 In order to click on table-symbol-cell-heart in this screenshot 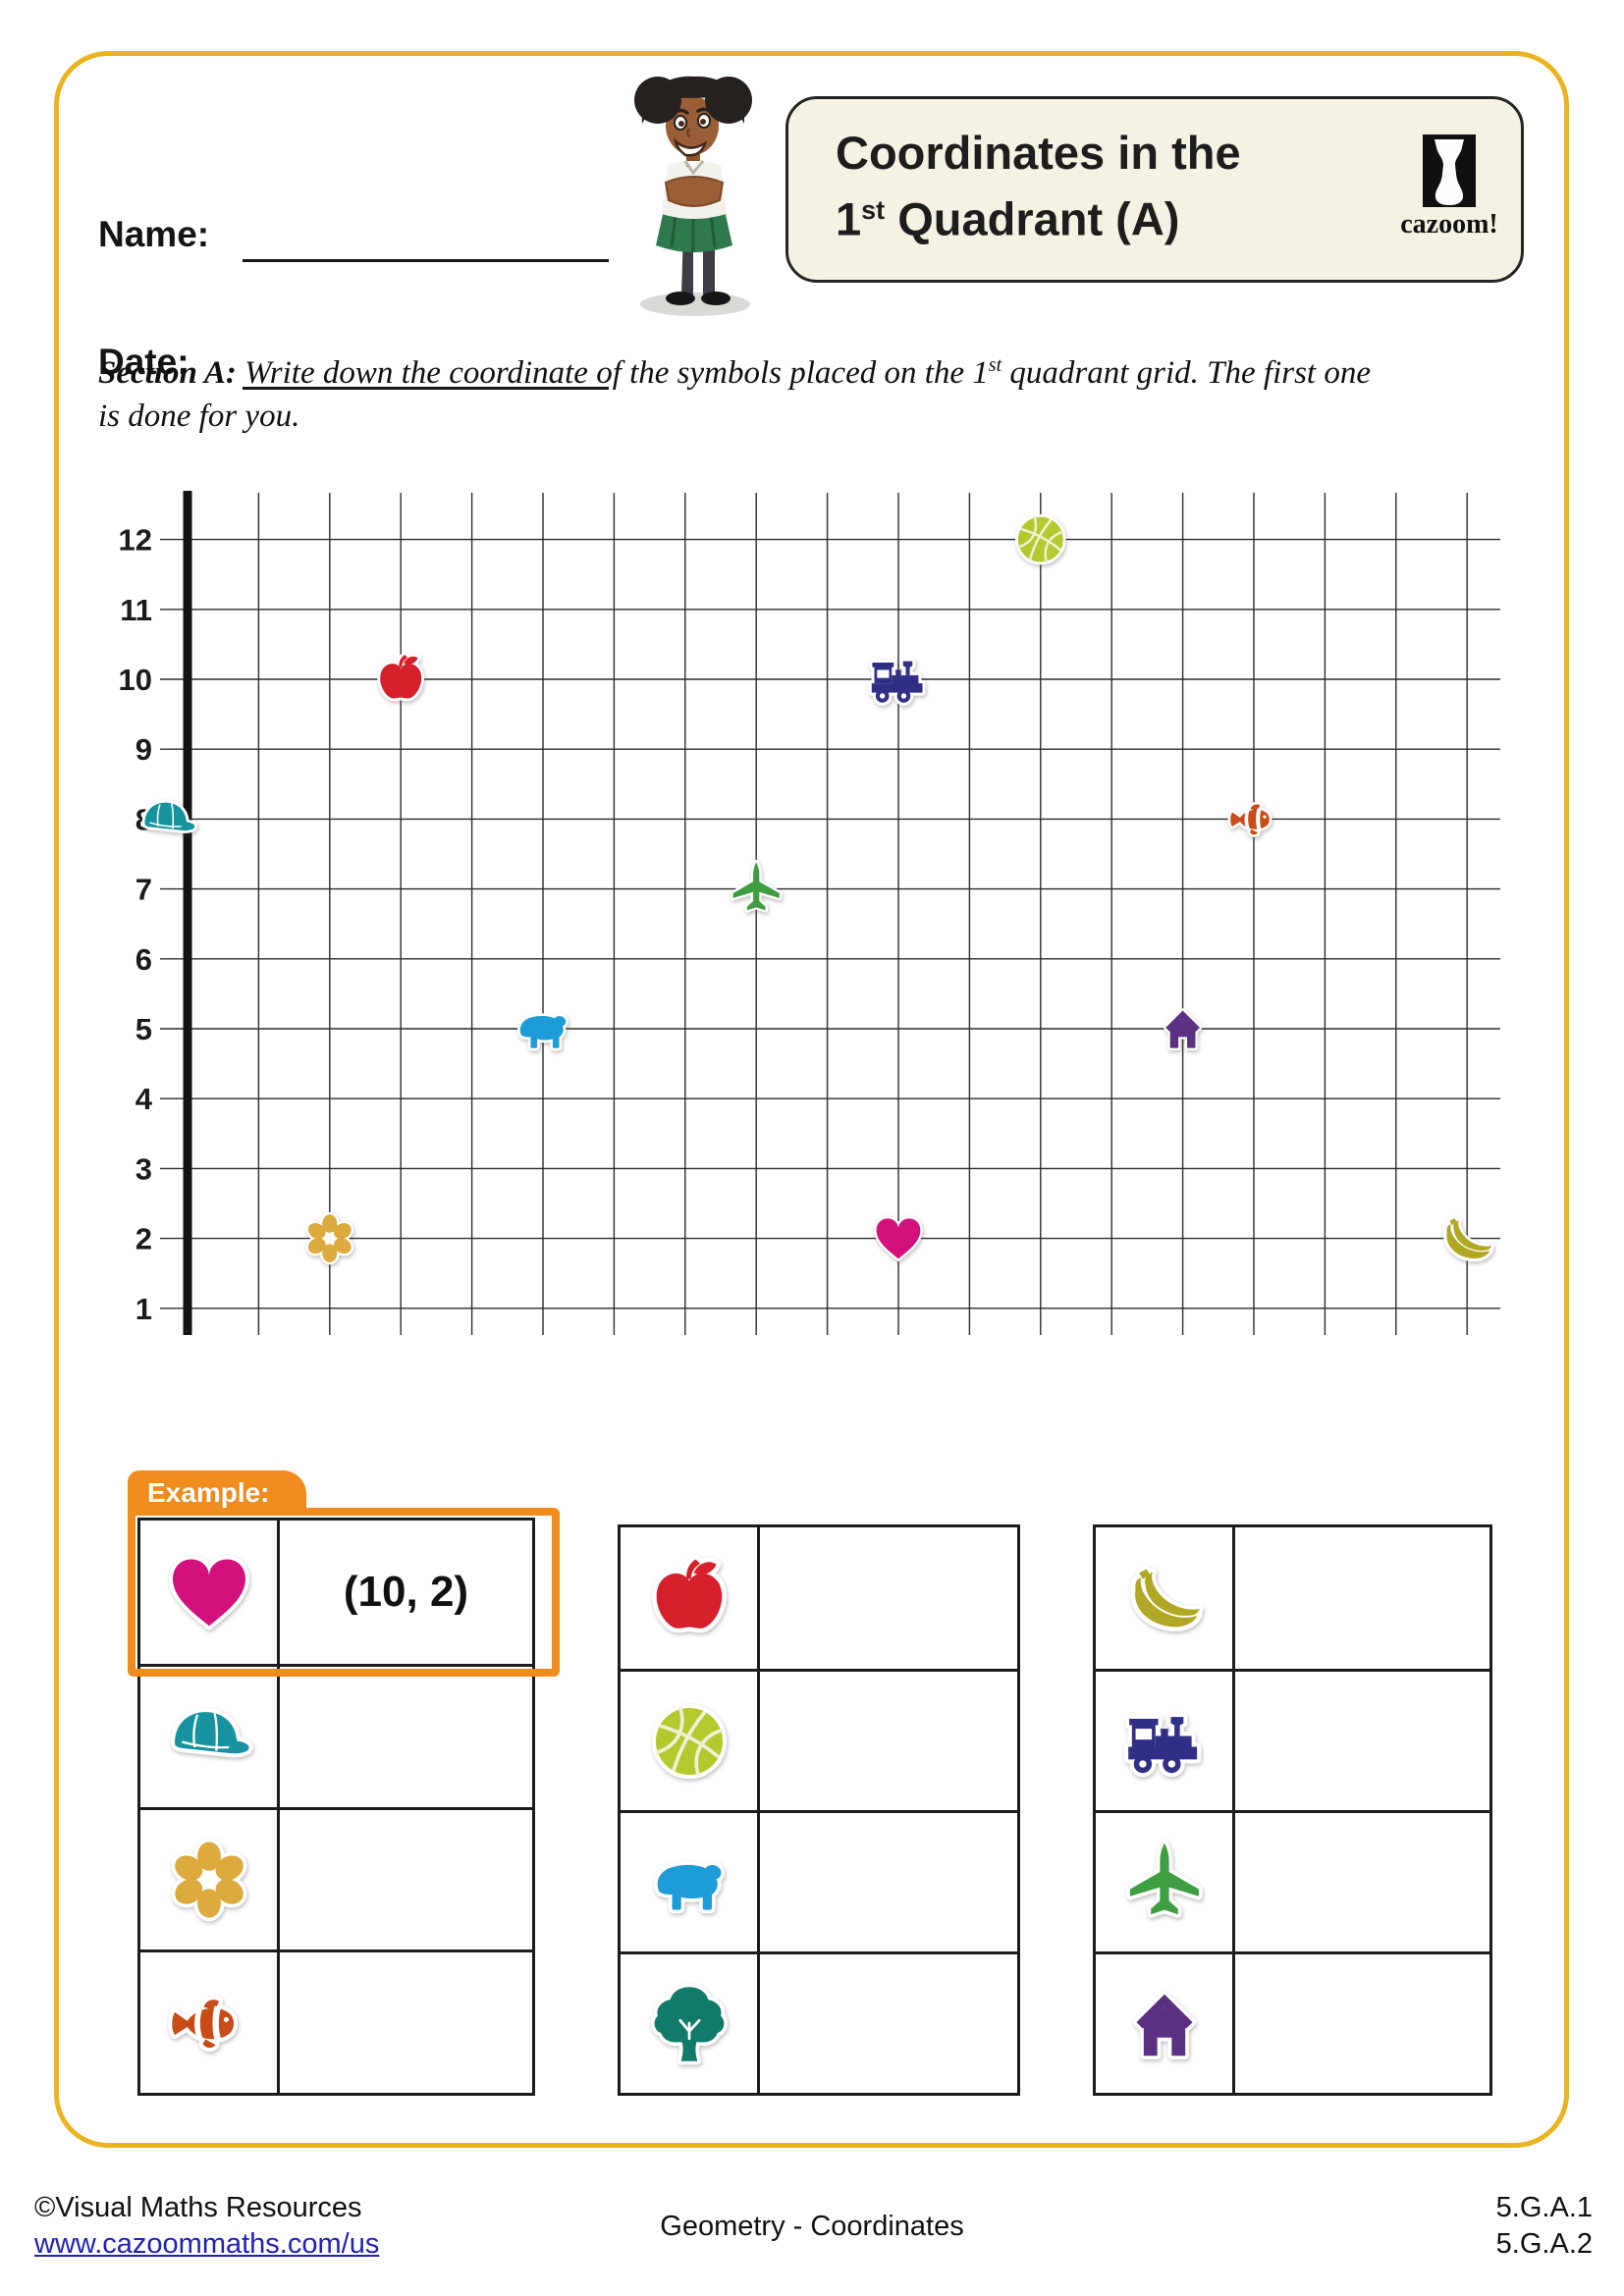, I will do `click(210, 1593)`.